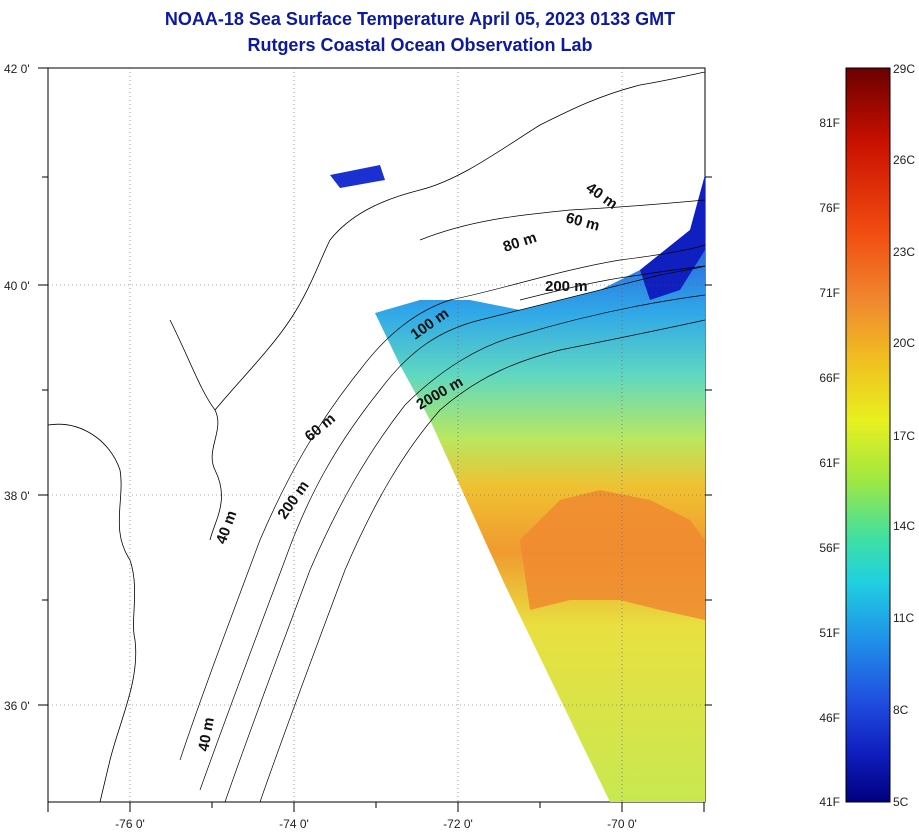  Describe the element at coordinates (612, 283) in the screenshot. I see `contour-200m-north` at that location.